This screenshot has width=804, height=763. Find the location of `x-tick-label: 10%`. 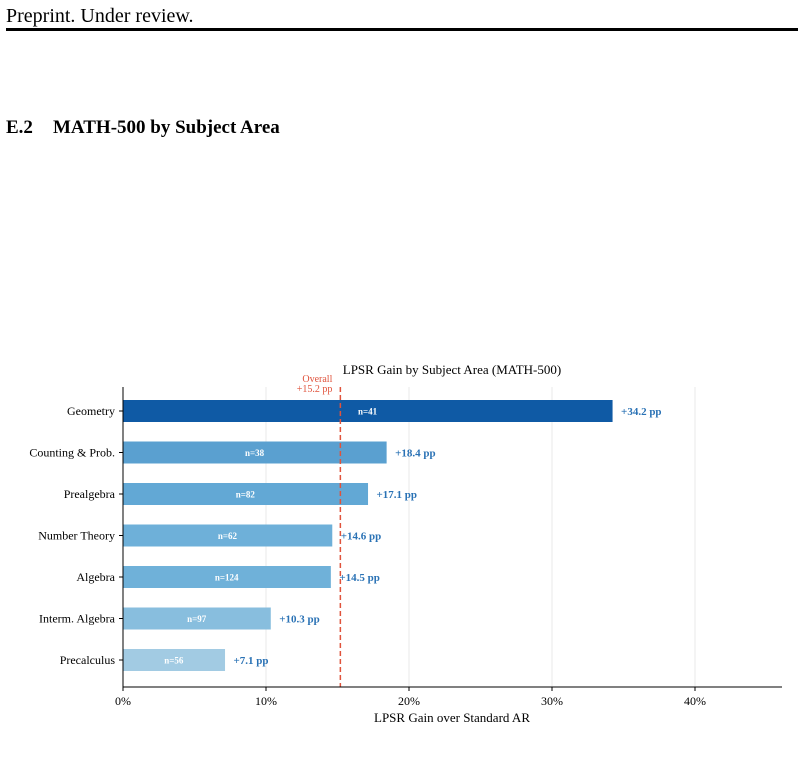

x-tick-label: 10% is located at coordinates (266, 701).